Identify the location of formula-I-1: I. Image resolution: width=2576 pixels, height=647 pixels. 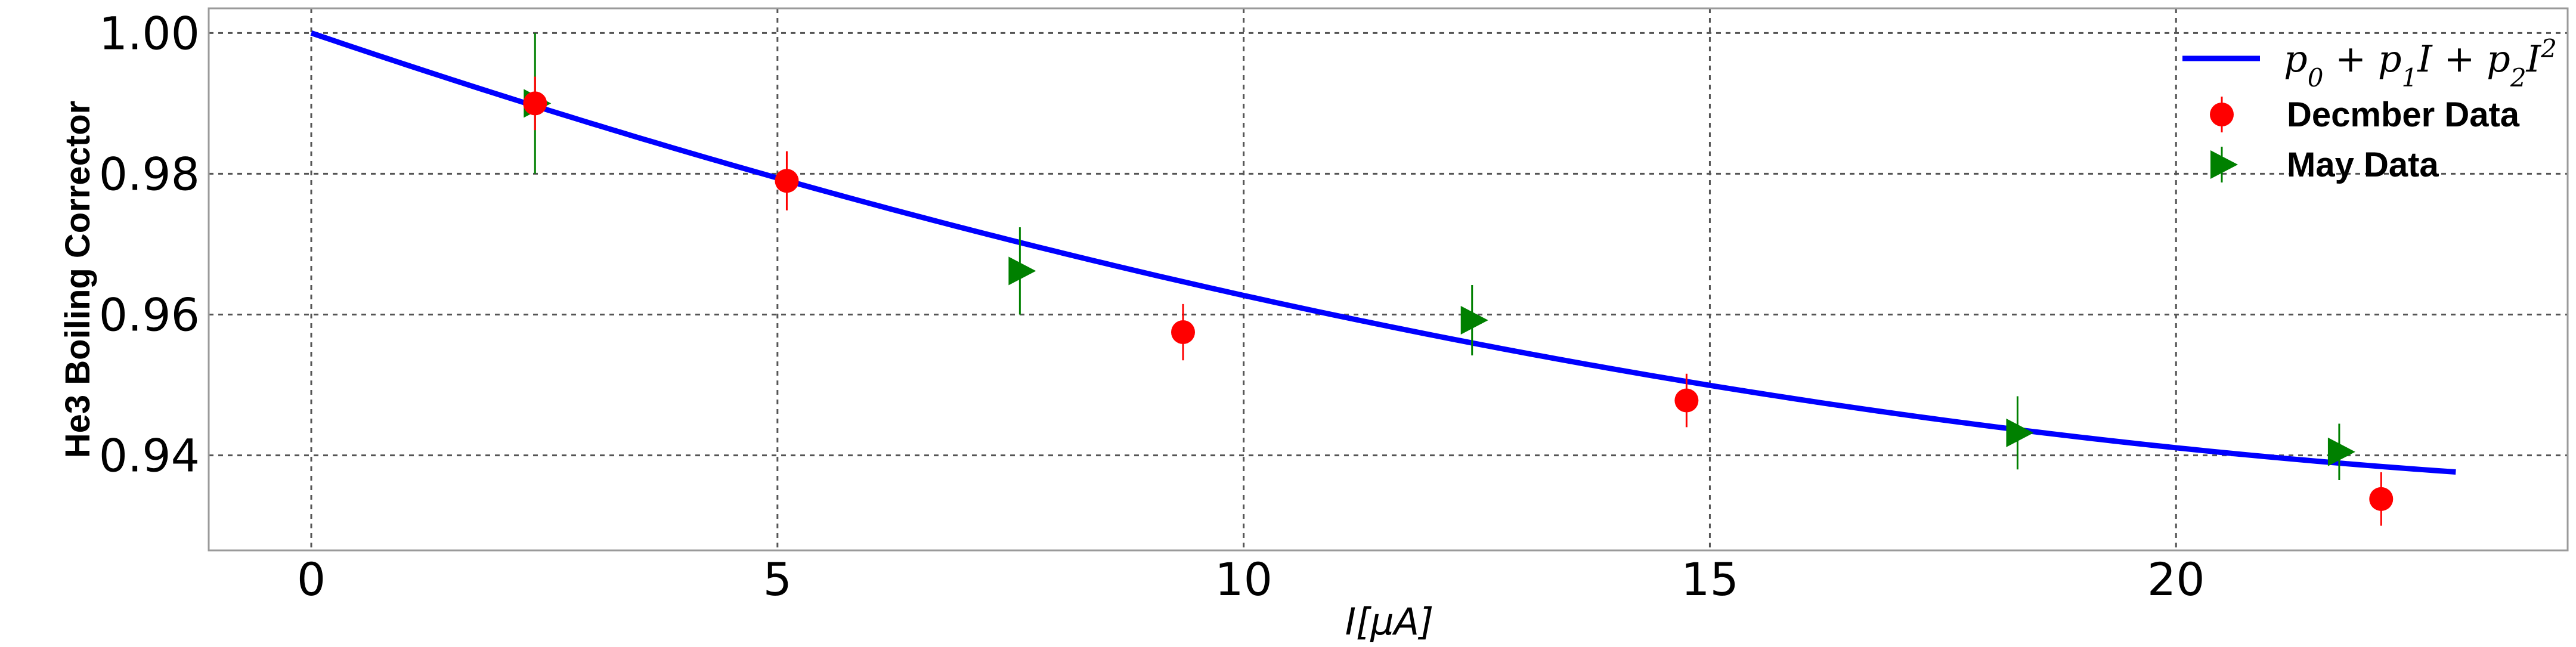
(2425, 59).